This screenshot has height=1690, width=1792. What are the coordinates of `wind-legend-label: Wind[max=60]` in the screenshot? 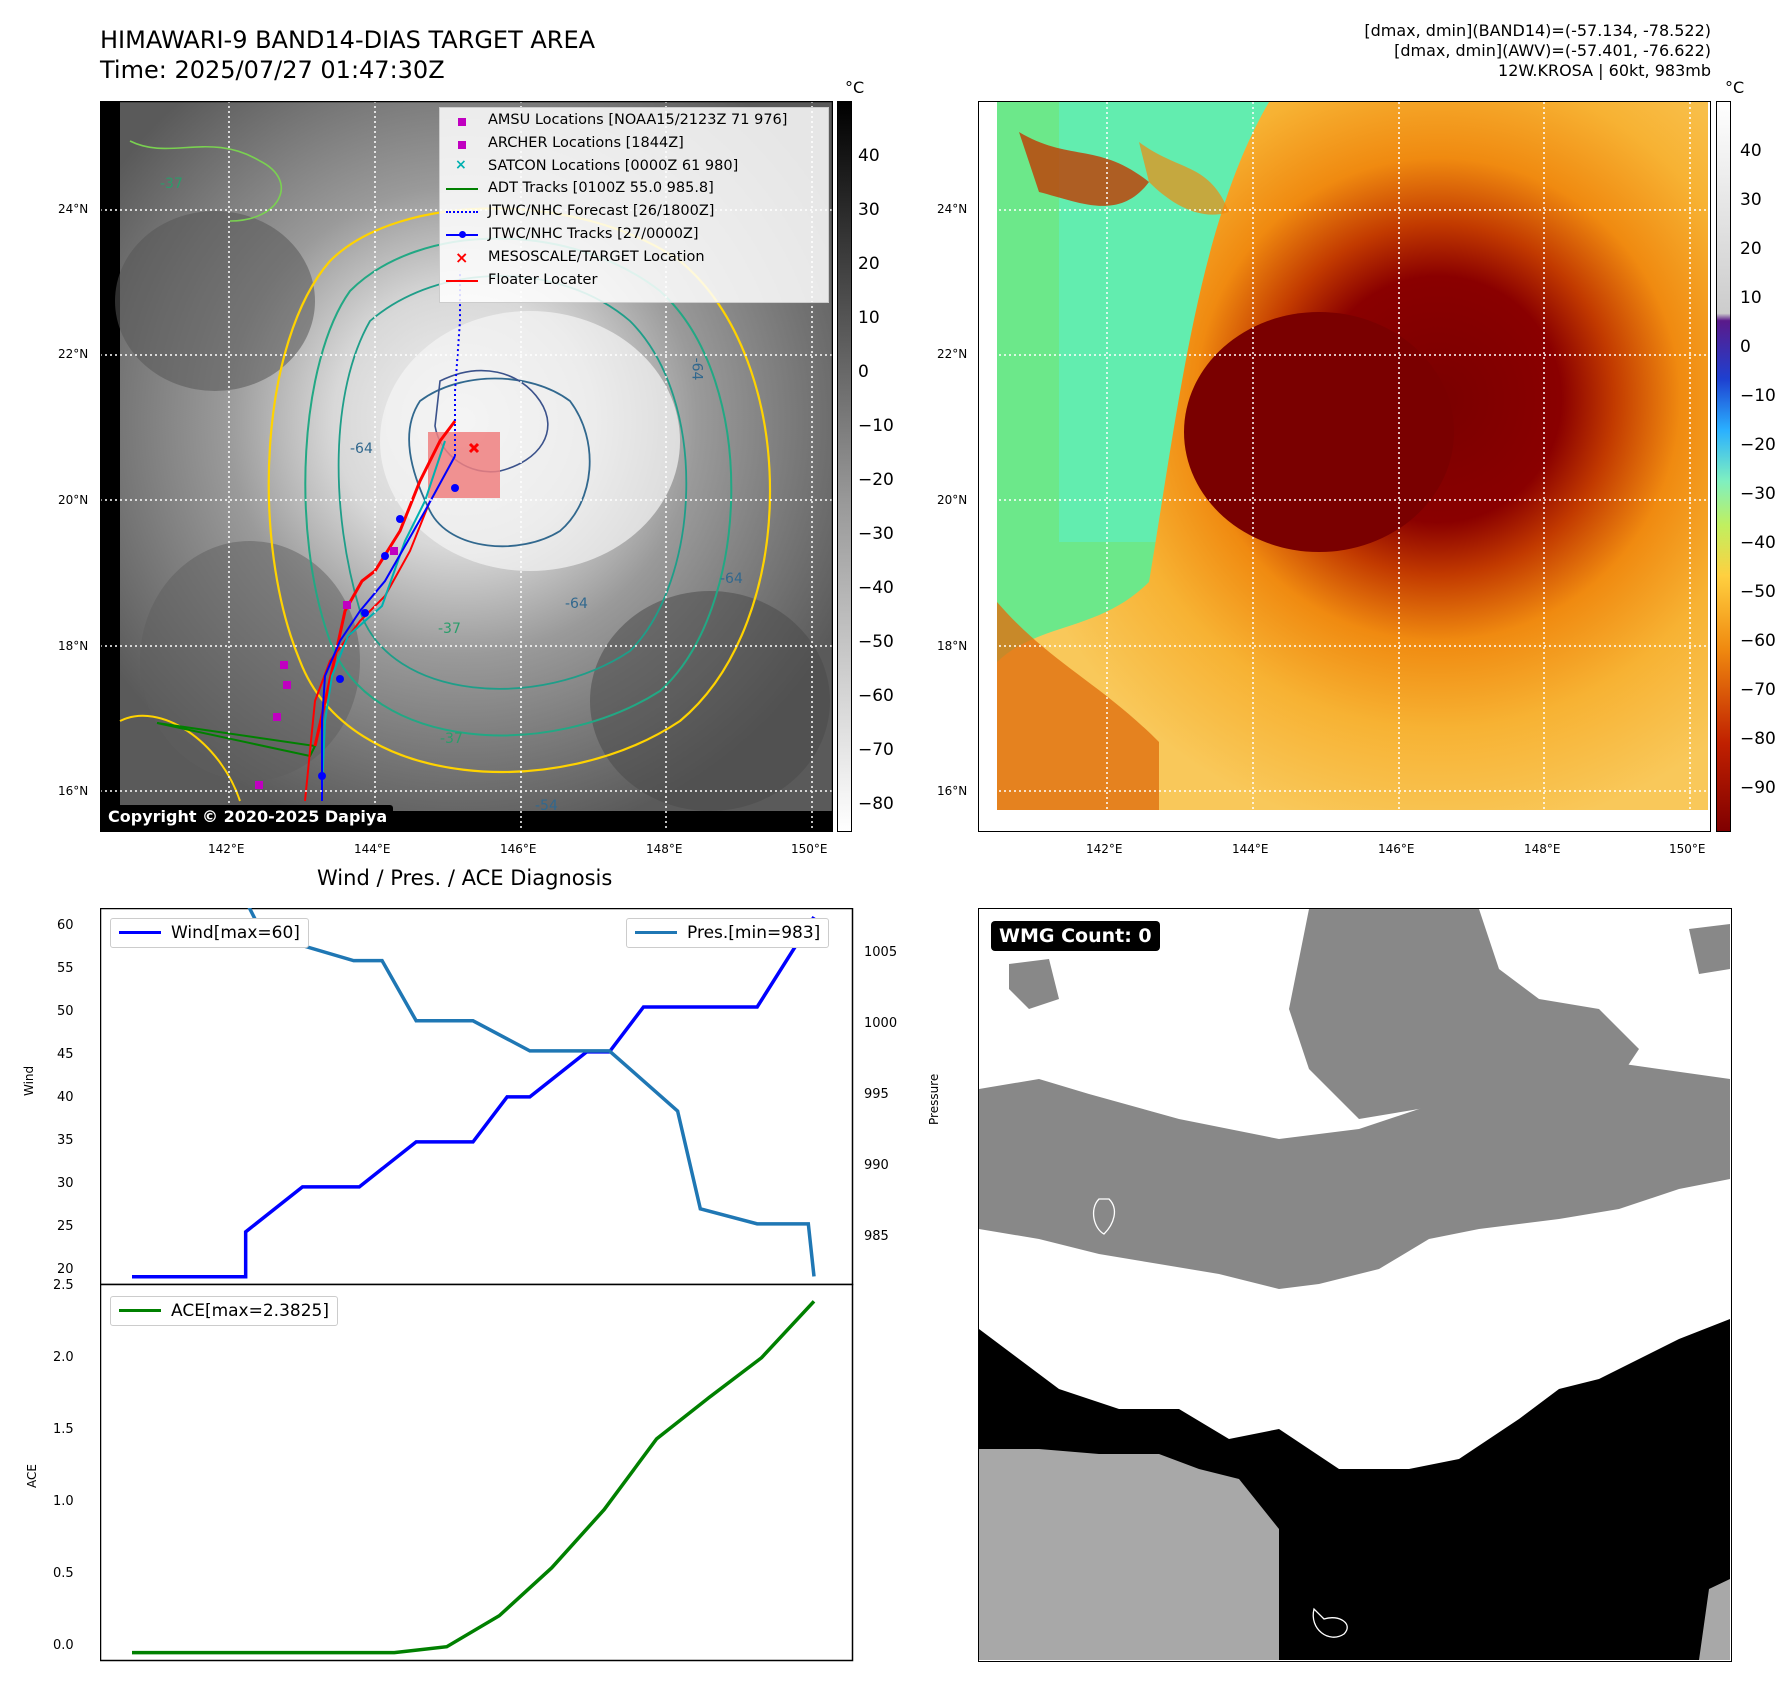 It's located at (235, 933).